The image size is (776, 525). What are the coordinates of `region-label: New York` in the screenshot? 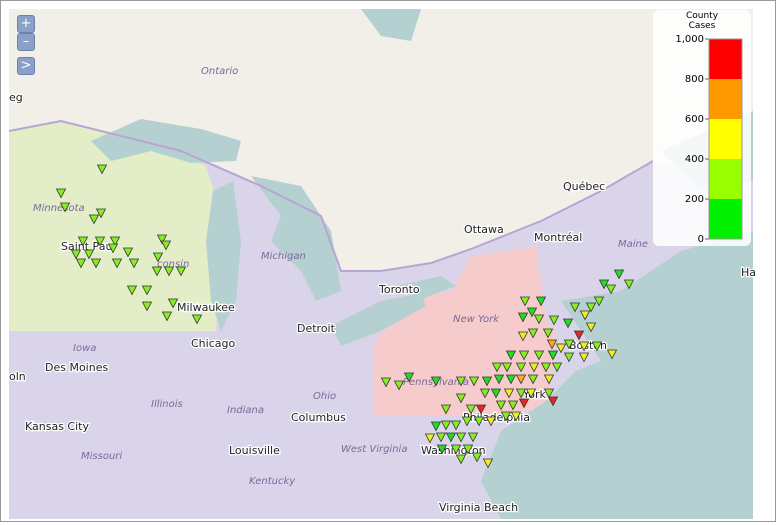 It's located at (476, 319).